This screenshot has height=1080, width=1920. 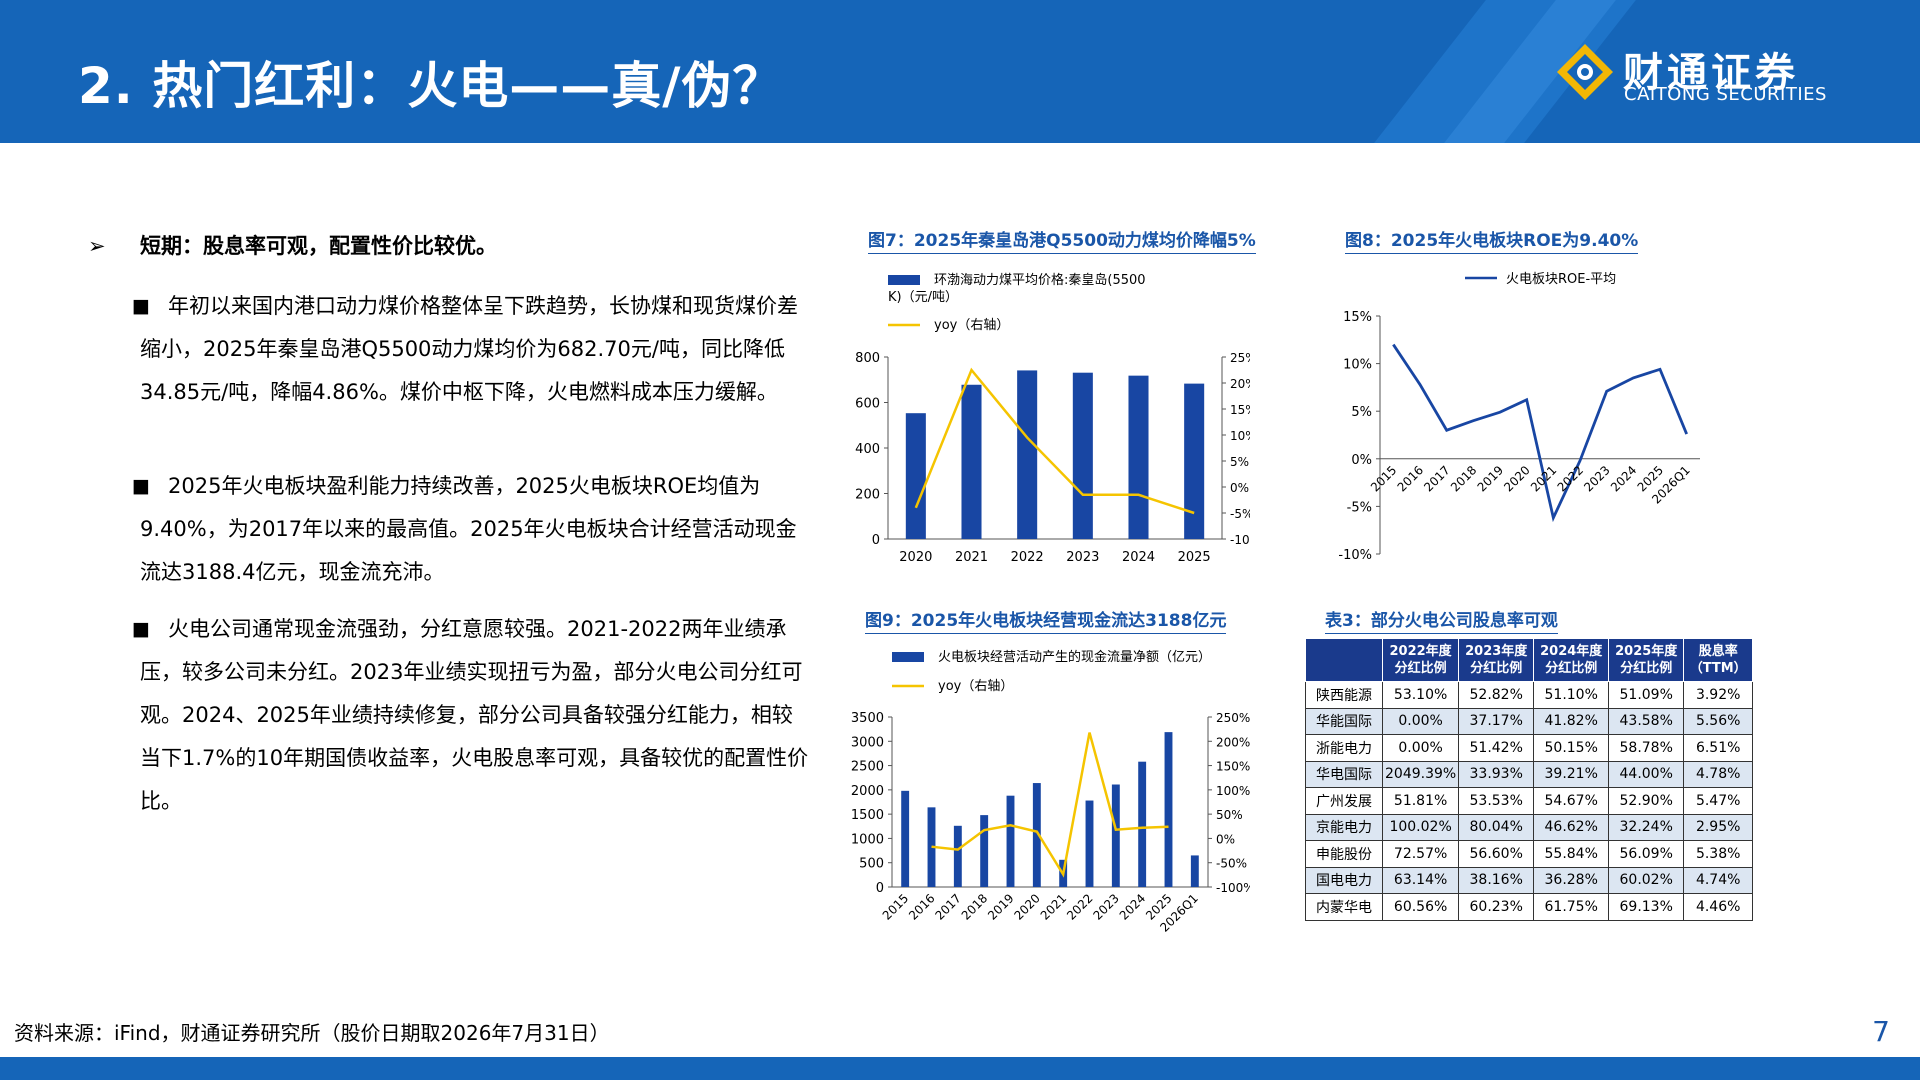 I want to click on legend-swatch, so click(x=904, y=280).